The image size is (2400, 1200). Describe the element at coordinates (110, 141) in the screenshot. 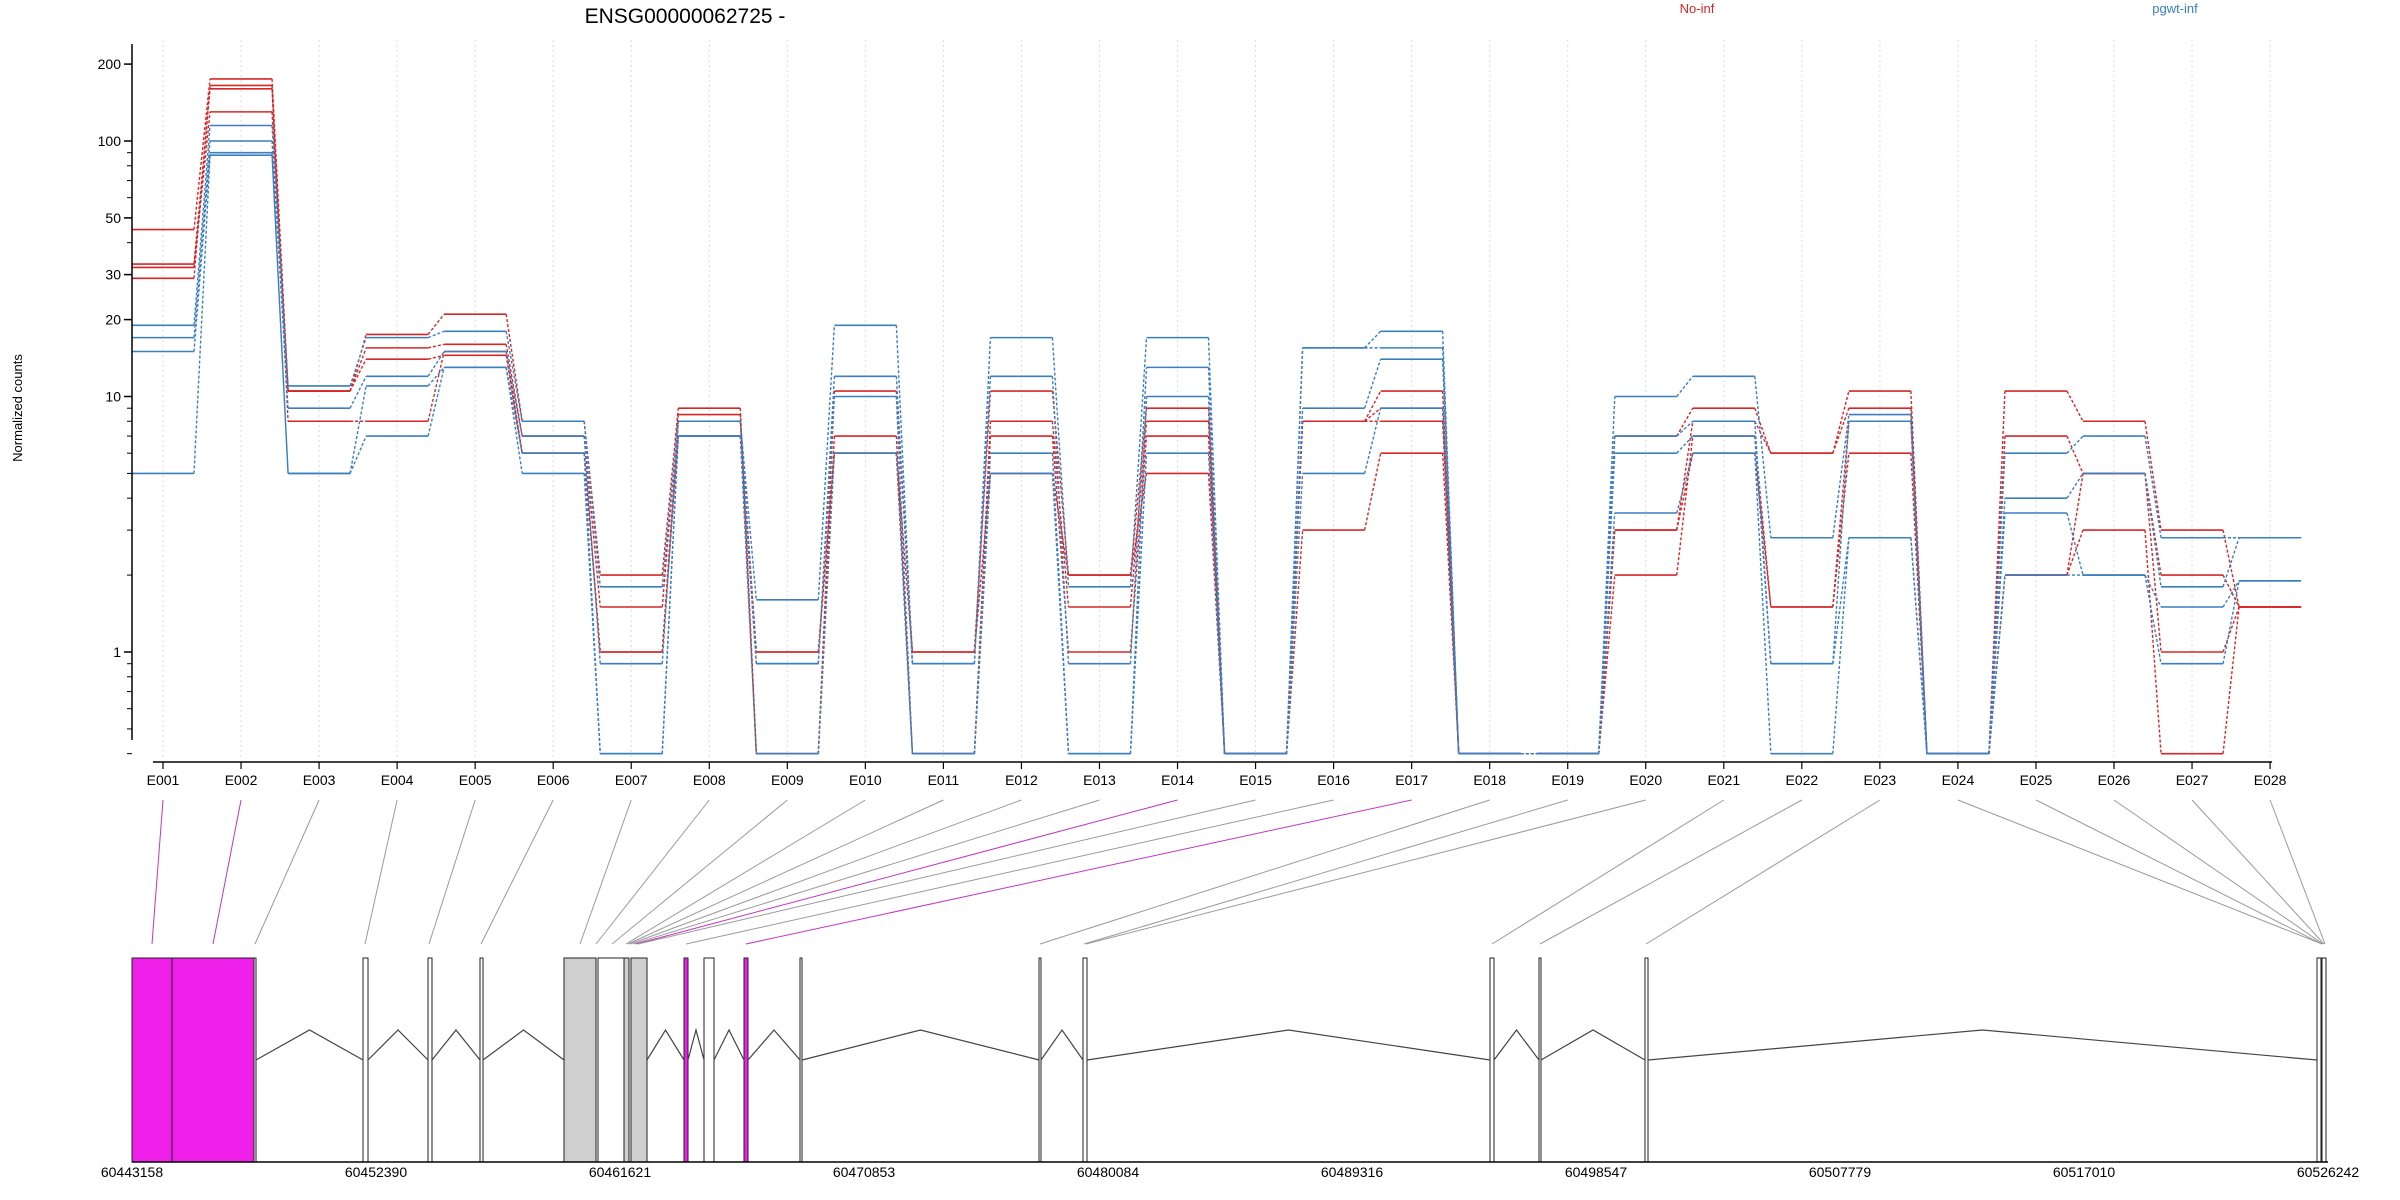

I see `y-tick-label: 100` at that location.